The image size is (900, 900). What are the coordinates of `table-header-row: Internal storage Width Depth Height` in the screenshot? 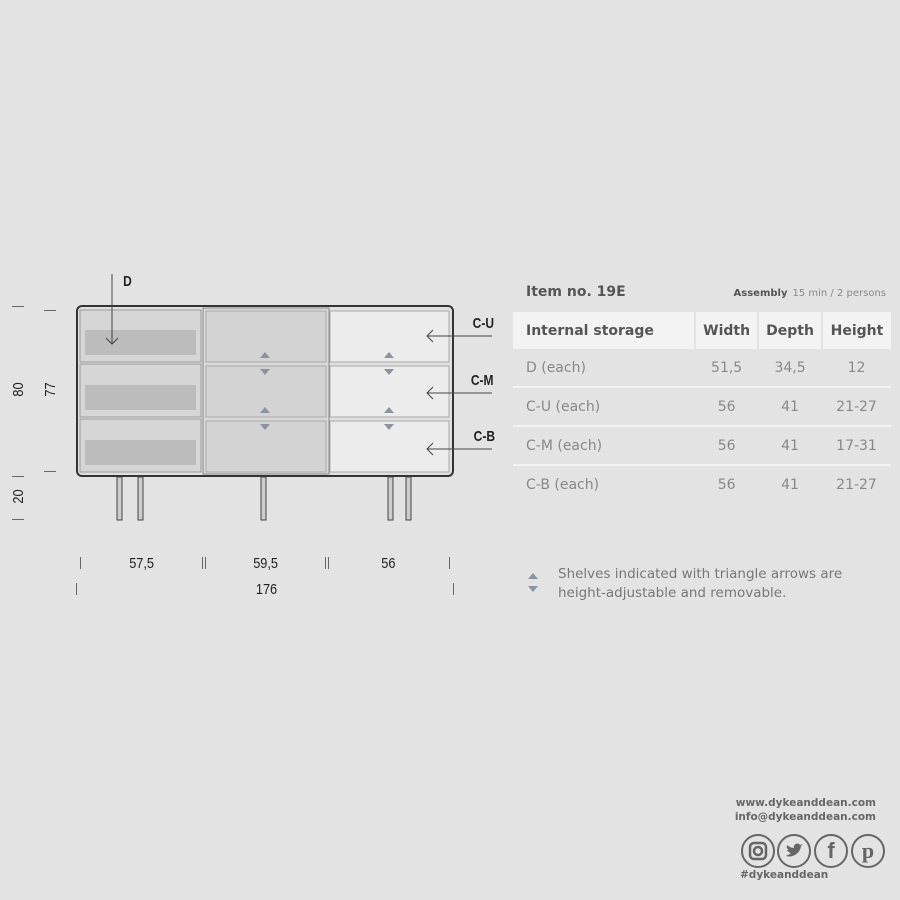 It's located at (702, 330).